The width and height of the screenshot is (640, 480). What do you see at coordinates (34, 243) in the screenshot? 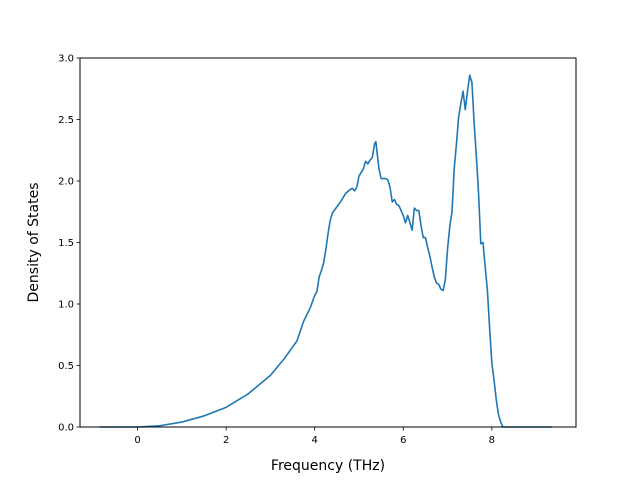
I see `y-axis-label: Density of States` at bounding box center [34, 243].